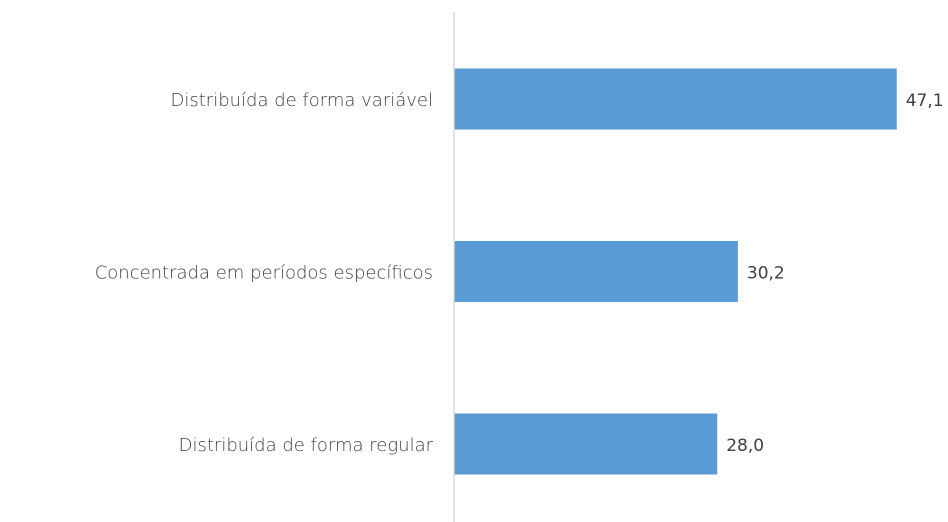 The height and width of the screenshot is (522, 948). Describe the element at coordinates (745, 446) in the screenshot. I see `value-label: 28,0` at that location.